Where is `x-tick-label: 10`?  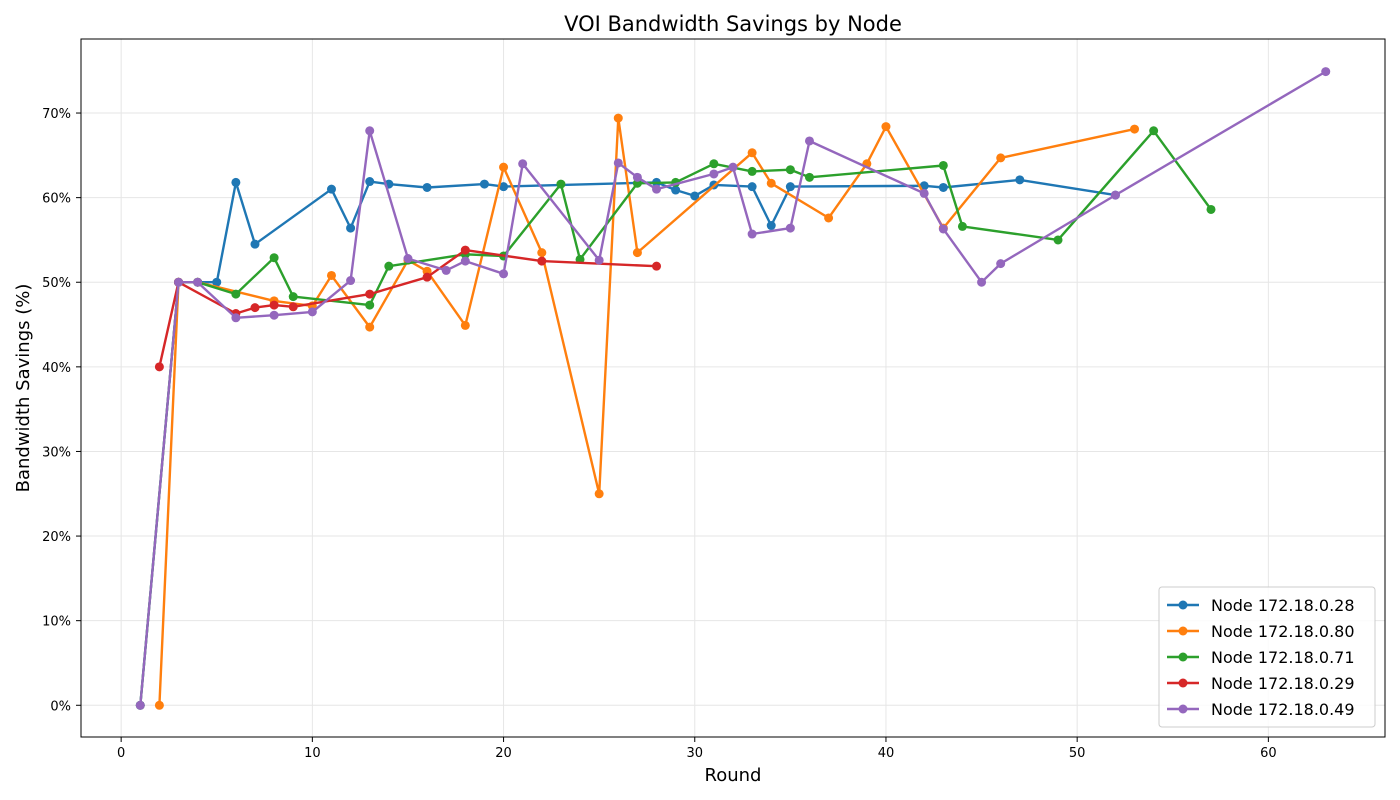 x-tick-label: 10 is located at coordinates (312, 753).